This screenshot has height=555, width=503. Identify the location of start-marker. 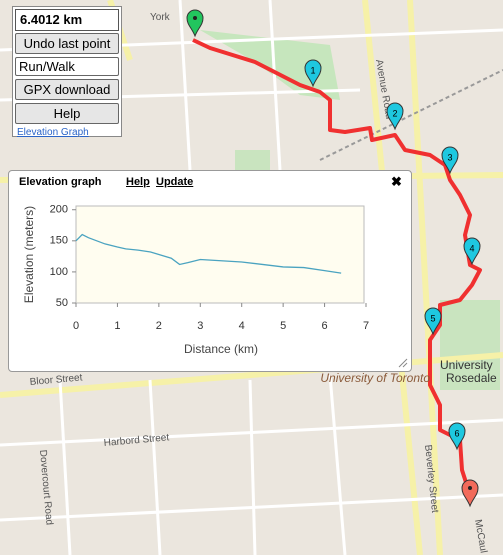
(195, 23).